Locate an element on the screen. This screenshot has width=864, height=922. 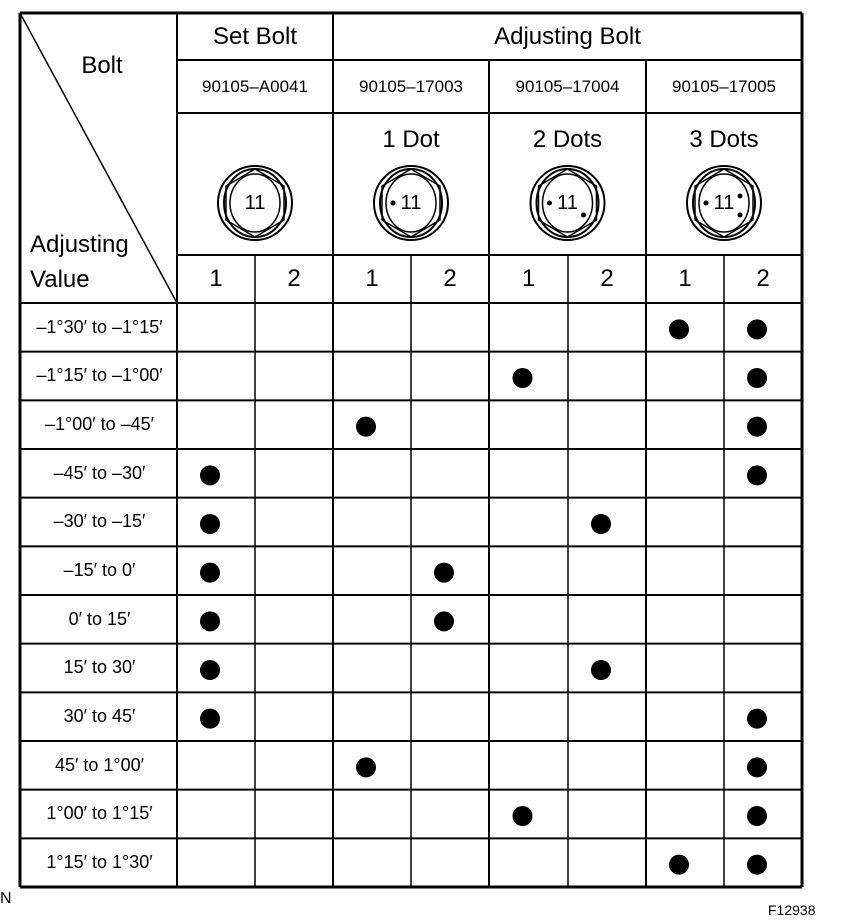
group-adjusting-bolt: Adjusting Bolt is located at coordinates (567, 36).